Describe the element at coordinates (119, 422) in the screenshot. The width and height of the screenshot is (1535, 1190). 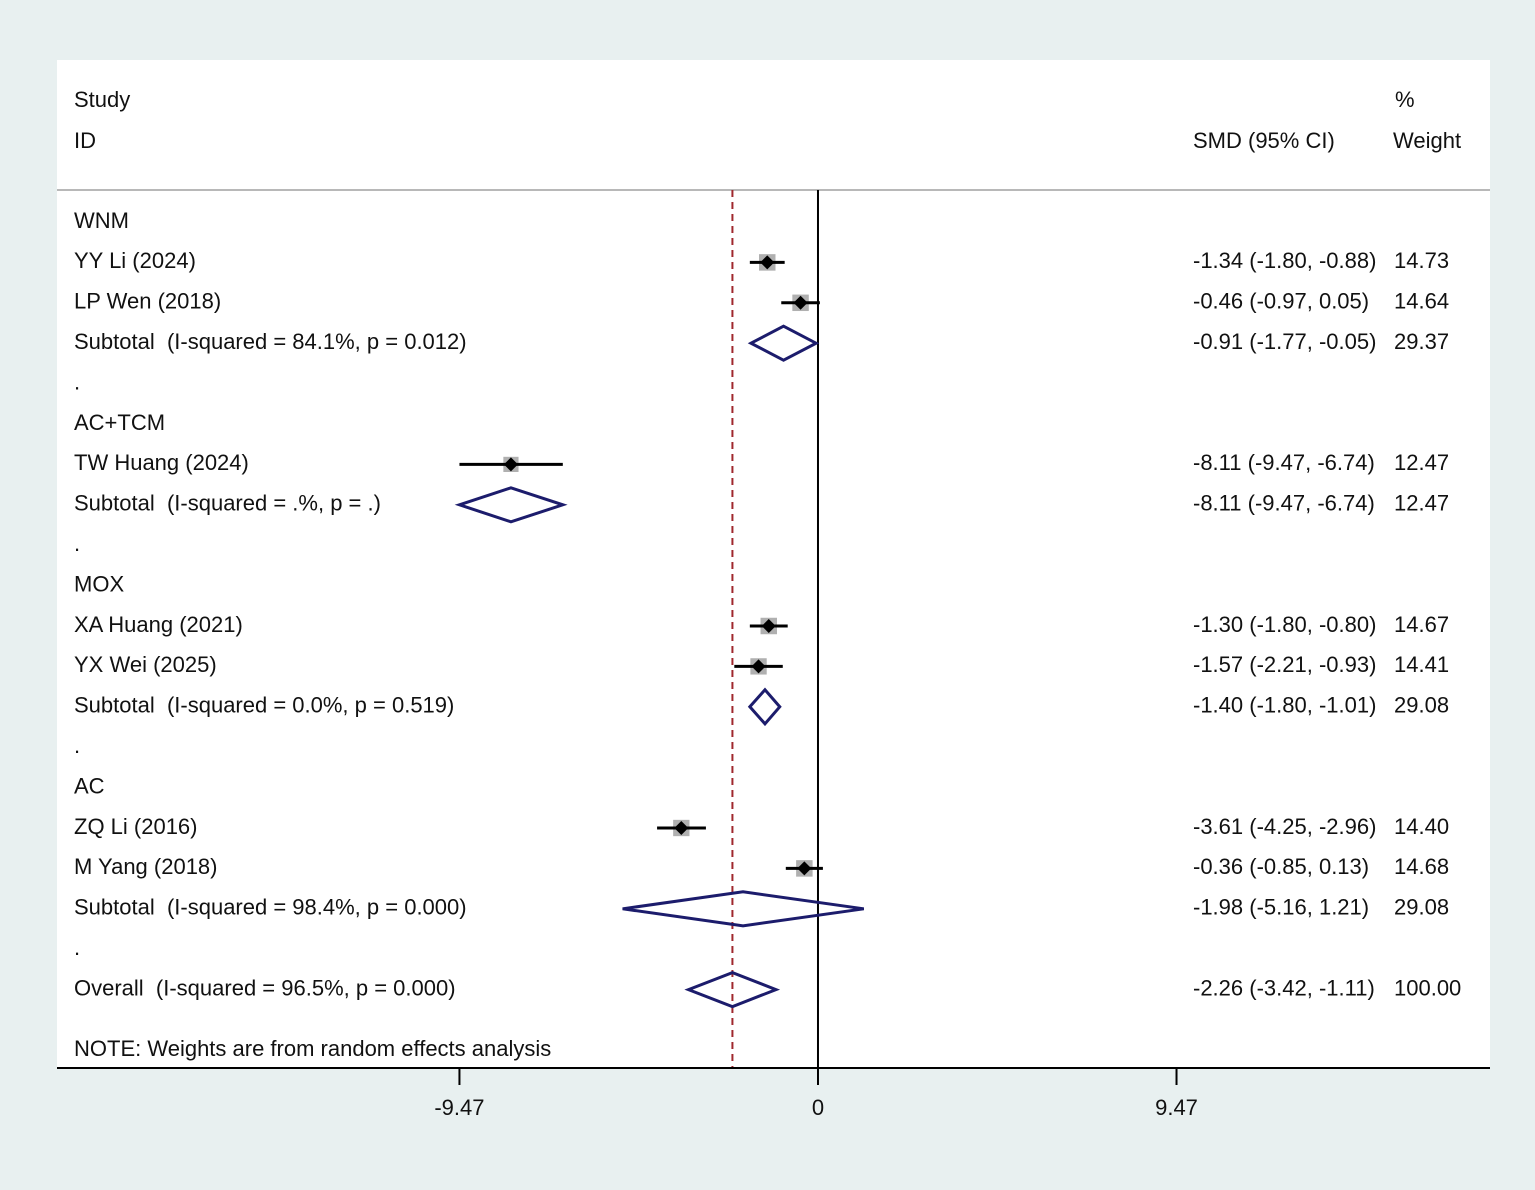
I see `group-label: AC+TCM` at that location.